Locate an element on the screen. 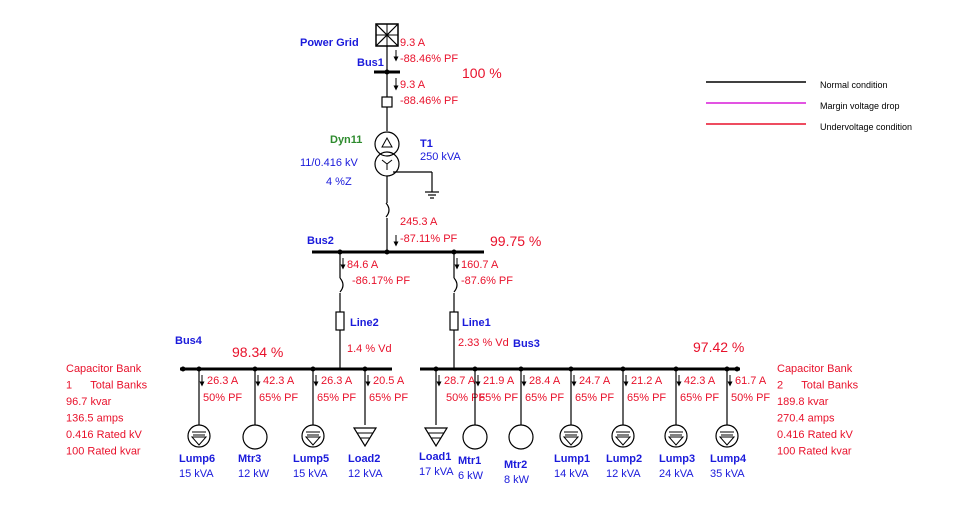 The width and height of the screenshot is (968, 507). load-current: 21.9 A is located at coordinates (499, 381).